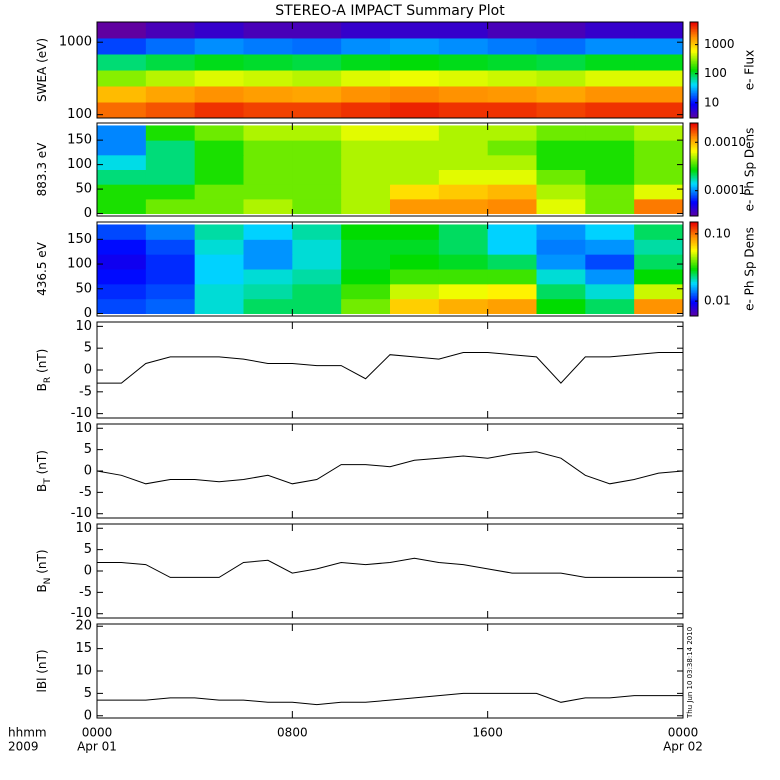 The height and width of the screenshot is (780, 780). What do you see at coordinates (81, 413) in the screenshot?
I see `y-tick-label: -10` at bounding box center [81, 413].